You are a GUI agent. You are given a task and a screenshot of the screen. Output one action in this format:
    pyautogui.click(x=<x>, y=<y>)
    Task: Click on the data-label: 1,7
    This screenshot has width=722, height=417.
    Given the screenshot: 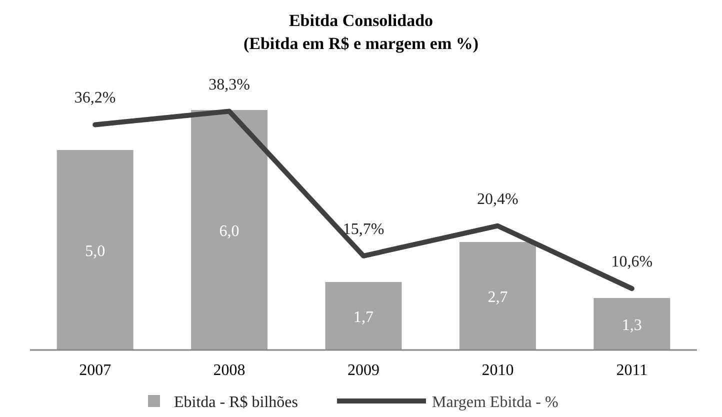 What is the action you would take?
    pyautogui.click(x=364, y=317)
    